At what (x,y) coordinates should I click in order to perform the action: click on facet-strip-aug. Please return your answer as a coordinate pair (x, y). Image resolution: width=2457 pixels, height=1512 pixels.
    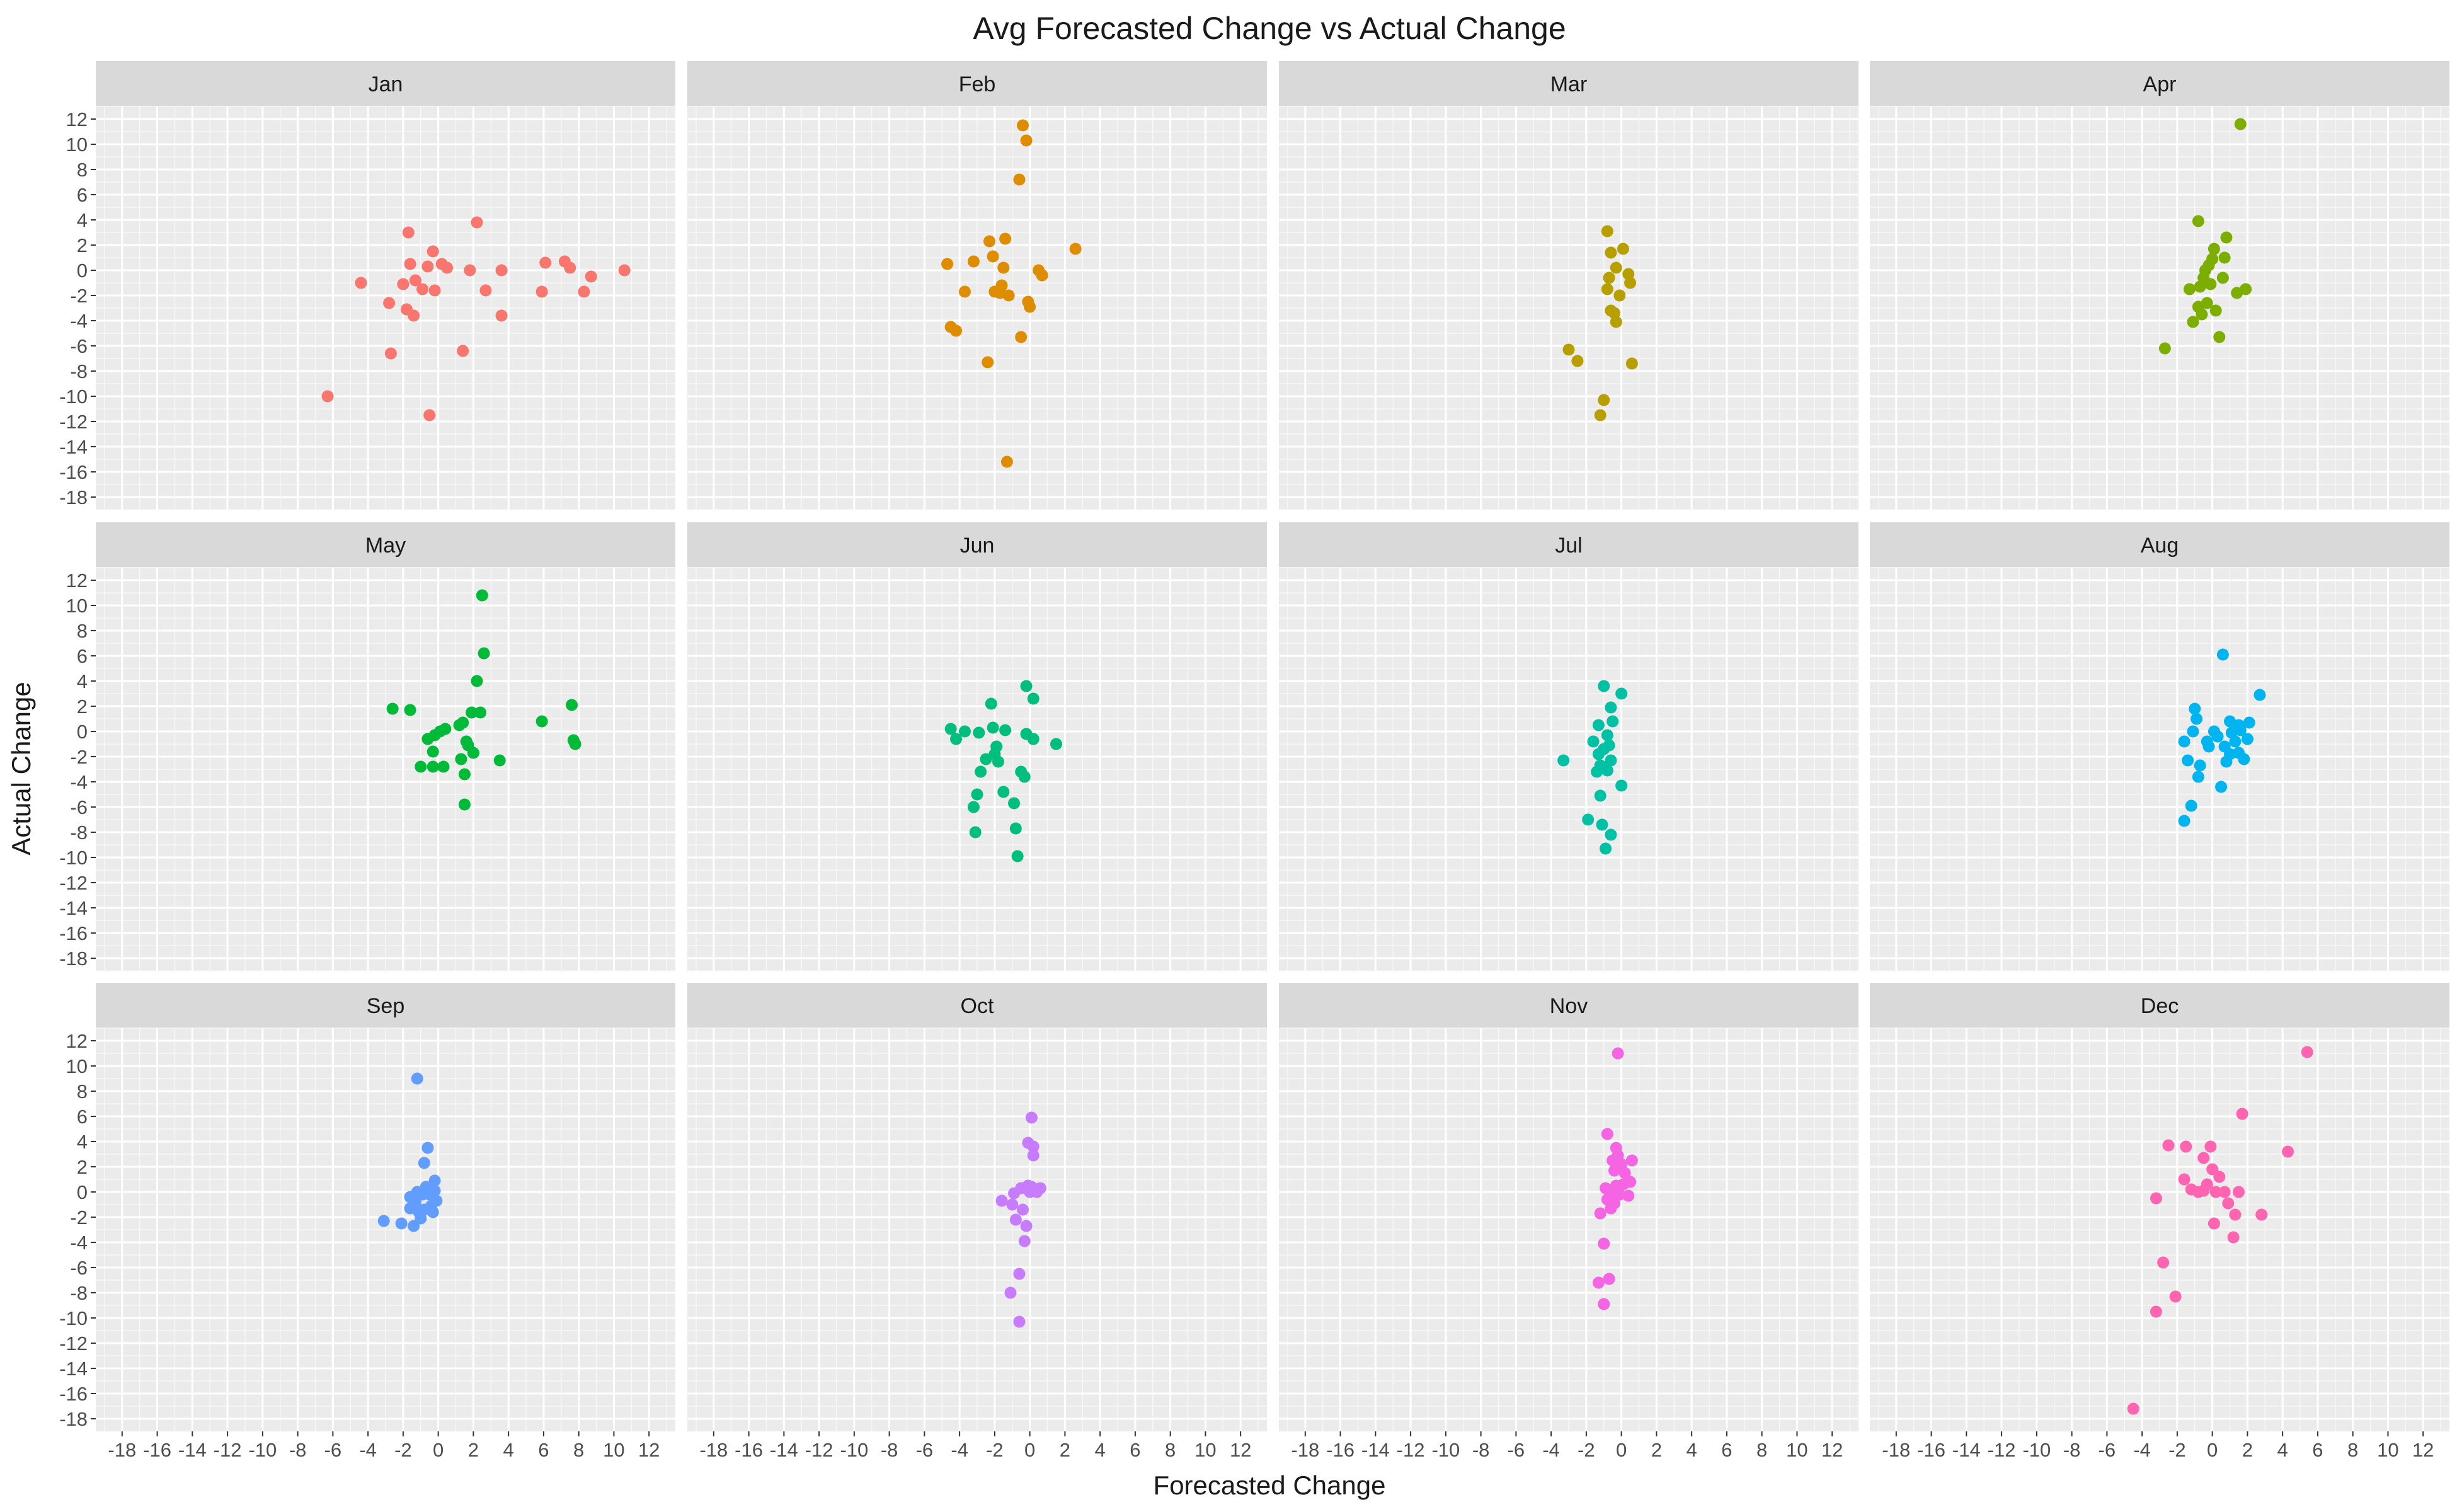
    Looking at the image, I should click on (2159, 545).